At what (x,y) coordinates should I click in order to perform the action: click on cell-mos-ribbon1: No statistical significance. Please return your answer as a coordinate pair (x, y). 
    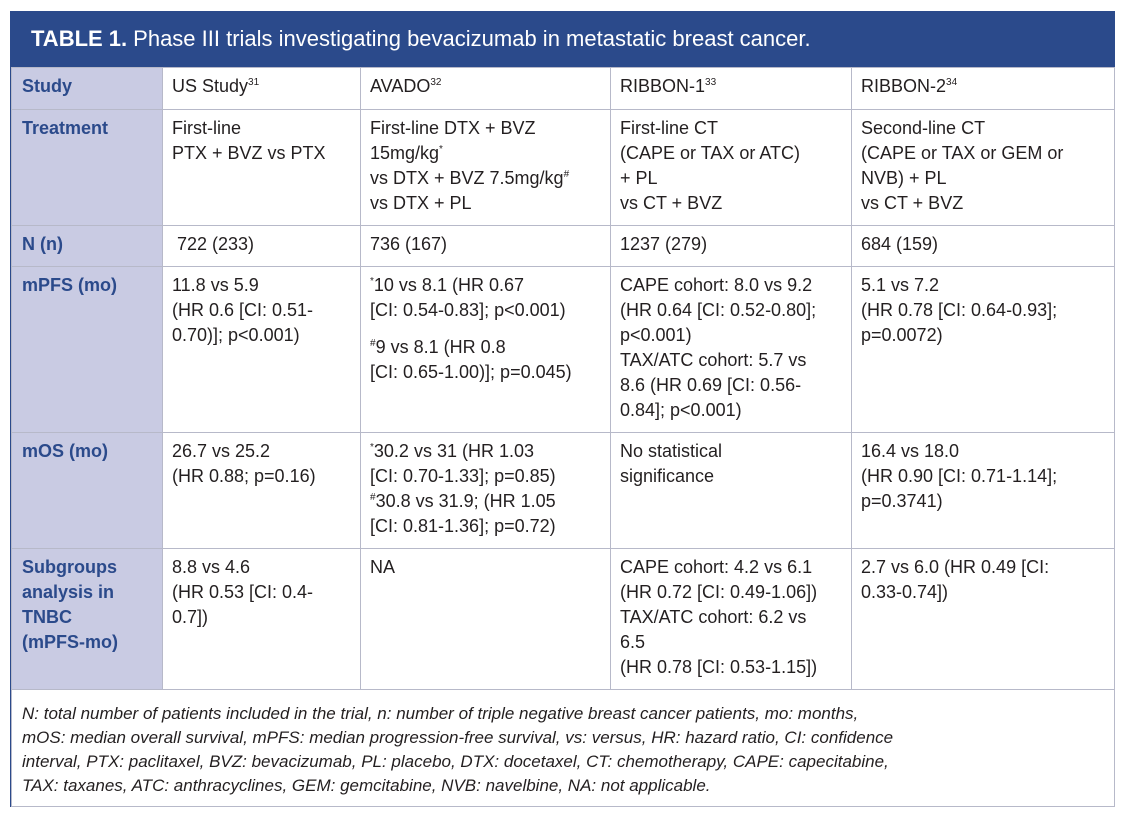
    Looking at the image, I should click on (731, 490).